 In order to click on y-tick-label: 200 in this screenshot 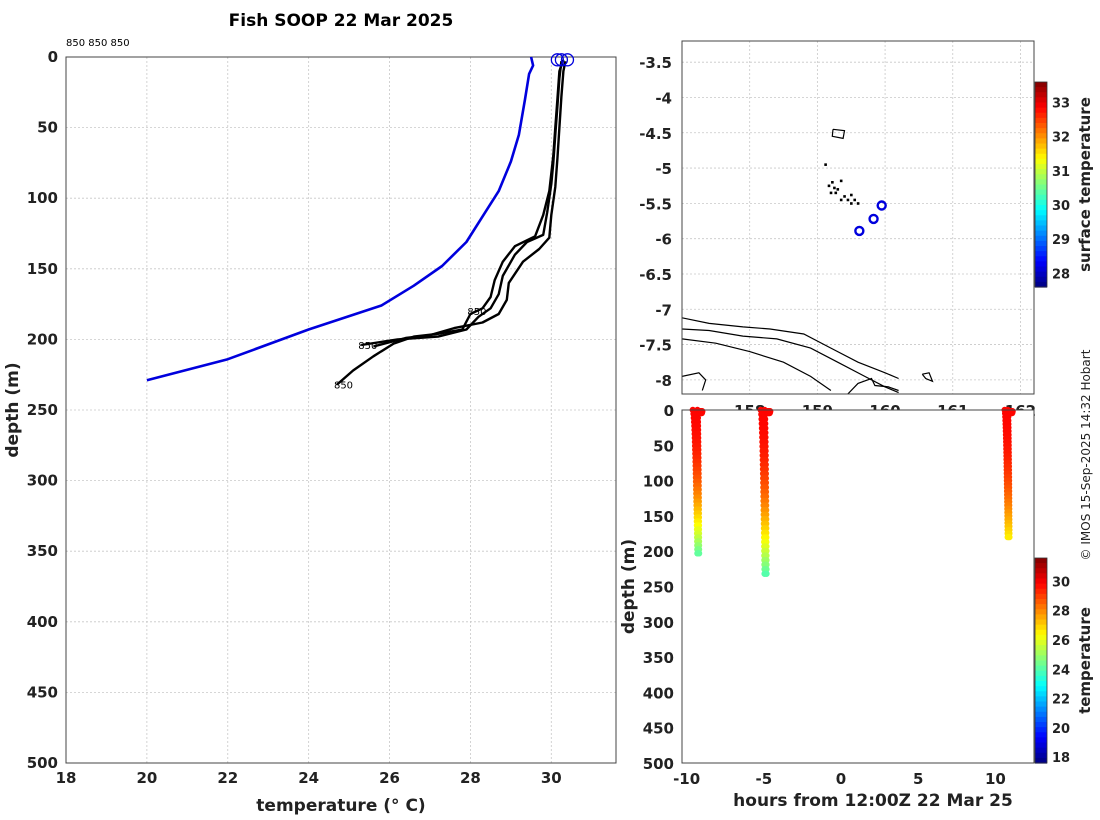, I will do `click(42, 339)`.